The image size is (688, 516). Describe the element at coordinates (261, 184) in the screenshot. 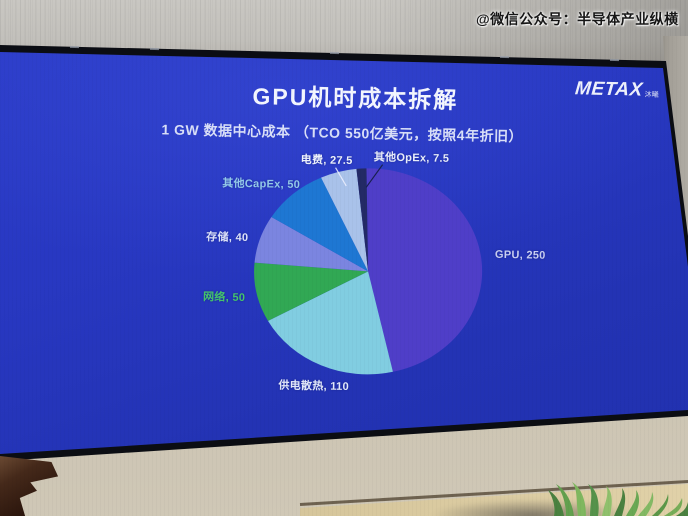

I see `pie-label-4: 其他CapEx, 50` at that location.